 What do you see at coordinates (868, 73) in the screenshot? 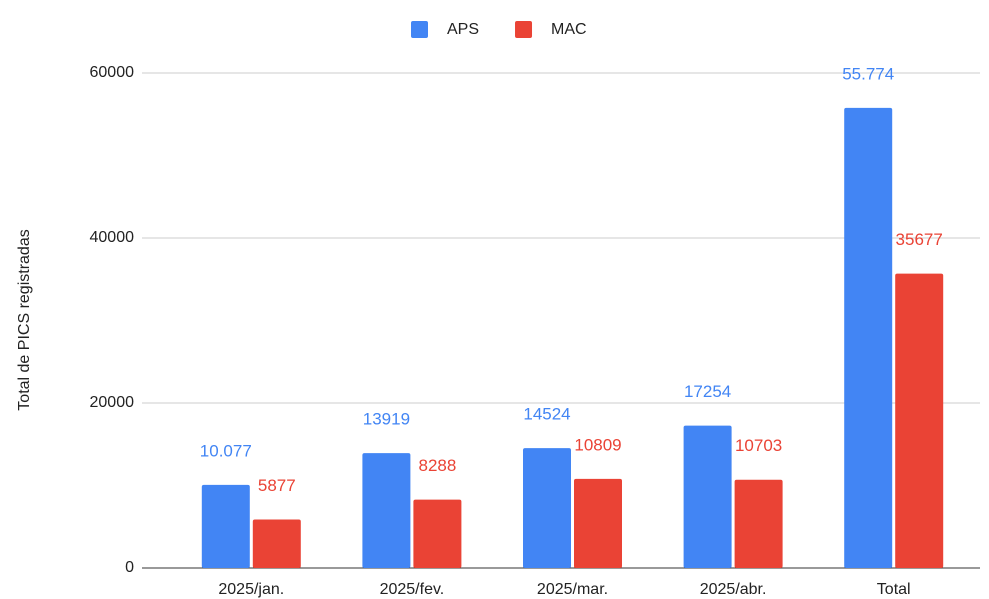
I see `data-label: 55.774` at bounding box center [868, 73].